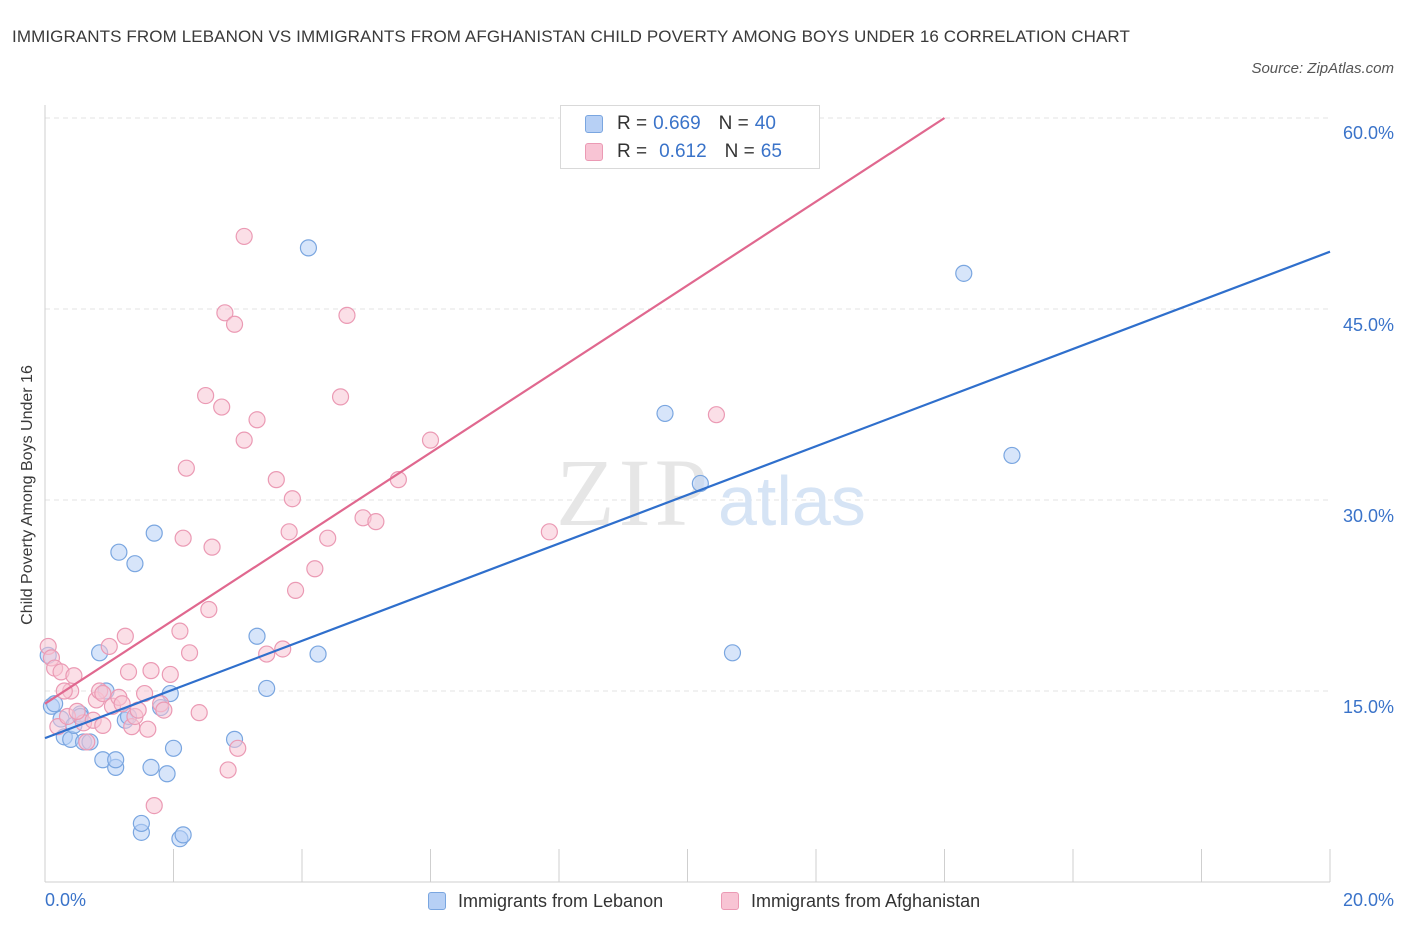 Image resolution: width=1406 pixels, height=930 pixels. I want to click on afghanistan-legend-swatch, so click(730, 901).